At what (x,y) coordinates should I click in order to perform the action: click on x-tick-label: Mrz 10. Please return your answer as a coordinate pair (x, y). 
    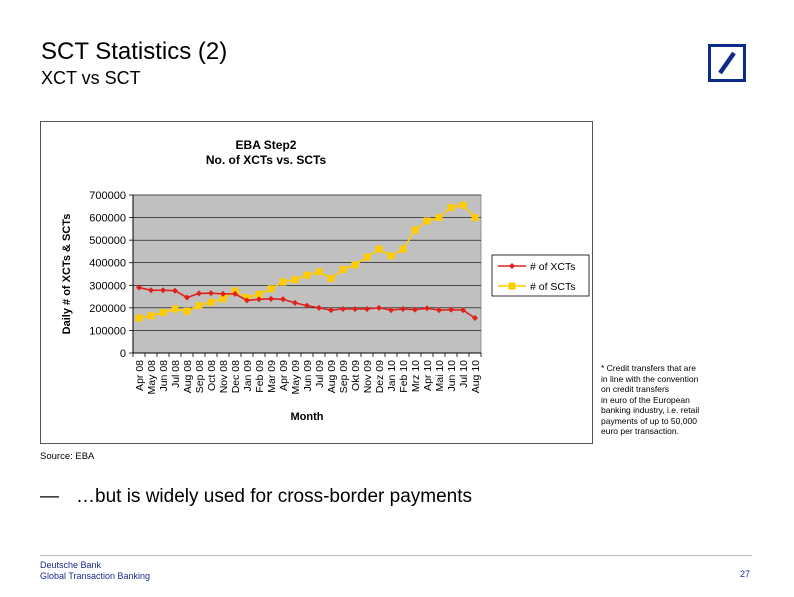
    Looking at the image, I should click on (416, 376).